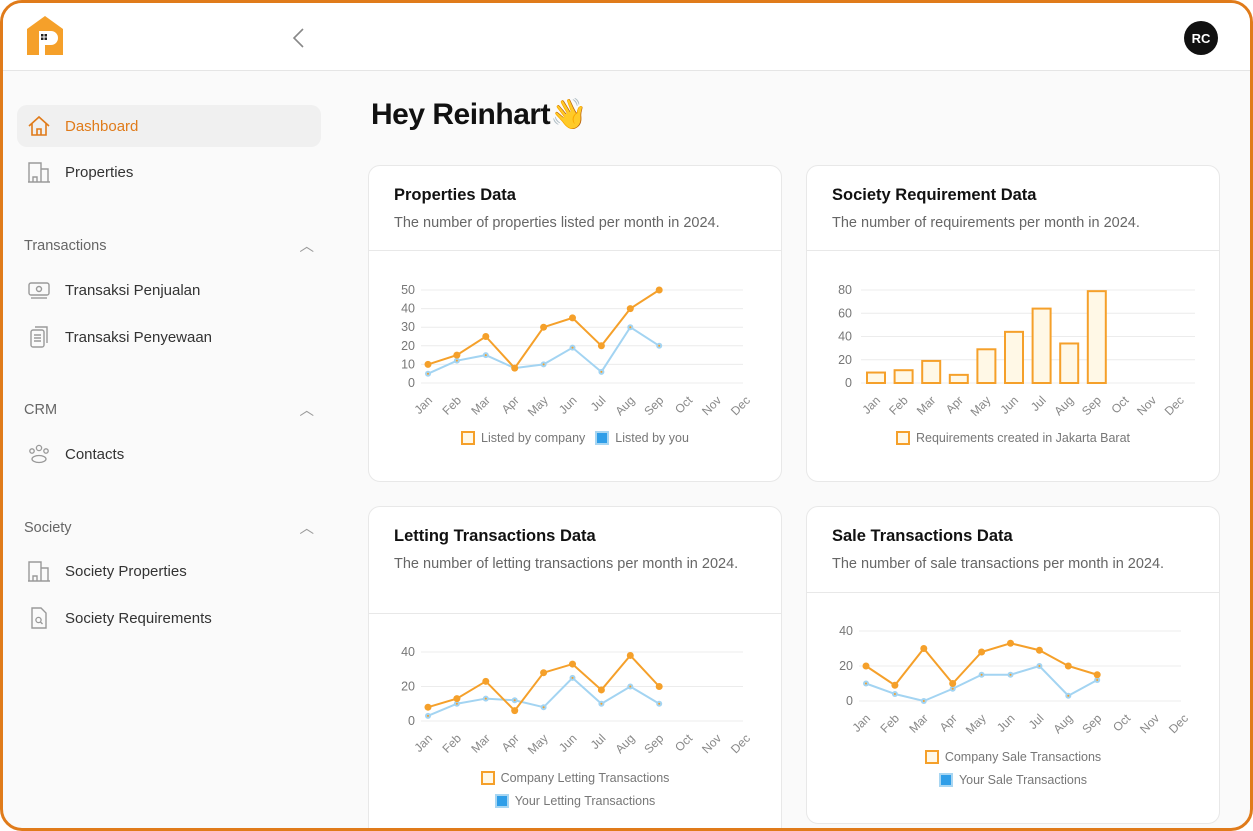  I want to click on y-tick-label: 0, so click(849, 701).